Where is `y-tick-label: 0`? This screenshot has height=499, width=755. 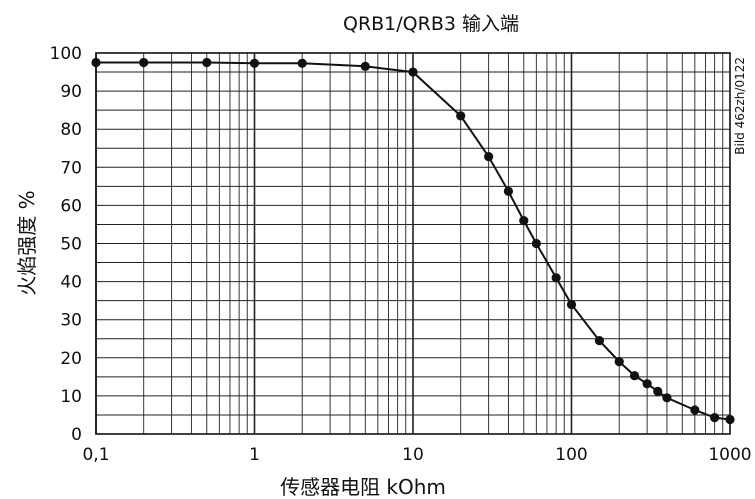 y-tick-label: 0 is located at coordinates (76, 435).